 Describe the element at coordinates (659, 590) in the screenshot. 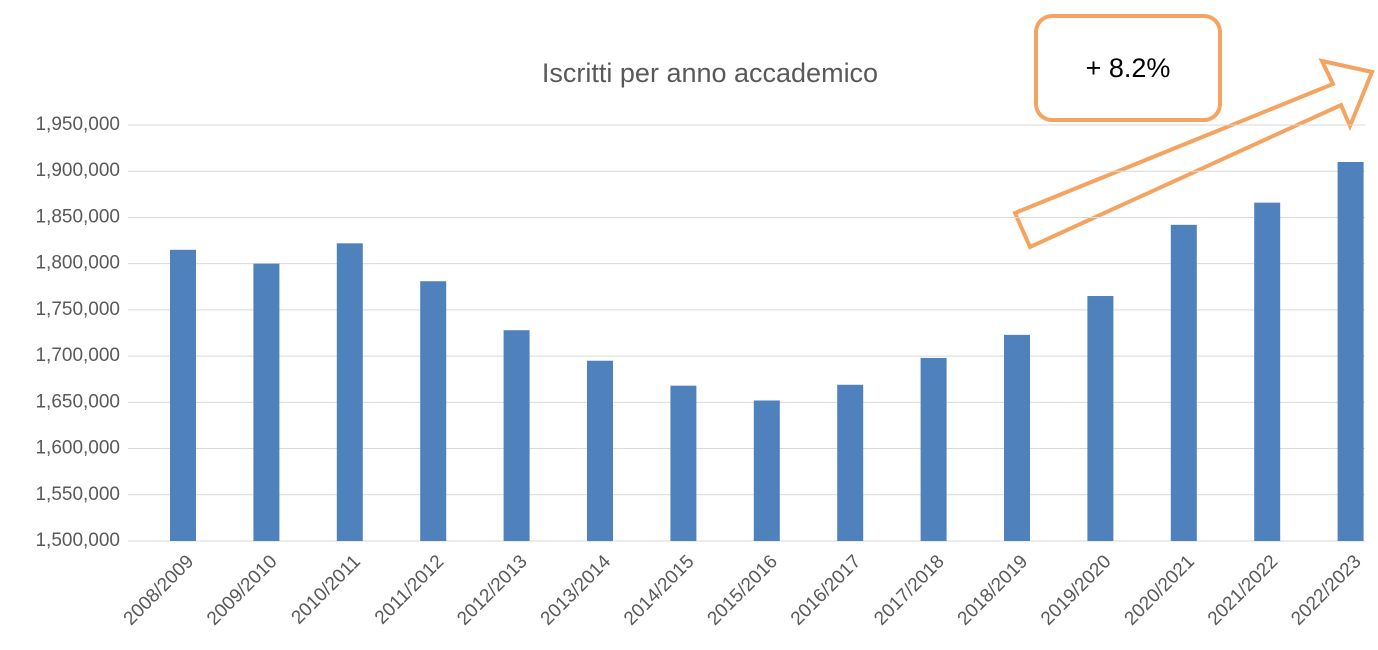

I see `x-tick-label: 2014/2015` at that location.